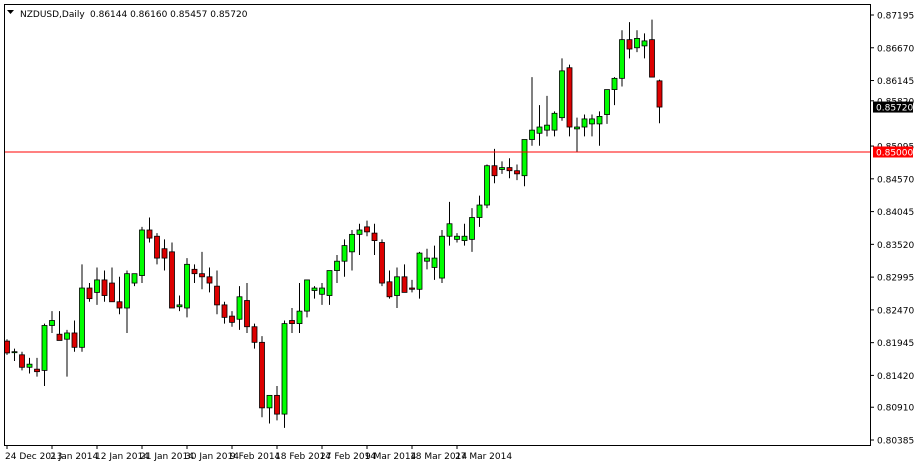  I want to click on x-tick-label: 18 Feb 2014, so click(303, 457).